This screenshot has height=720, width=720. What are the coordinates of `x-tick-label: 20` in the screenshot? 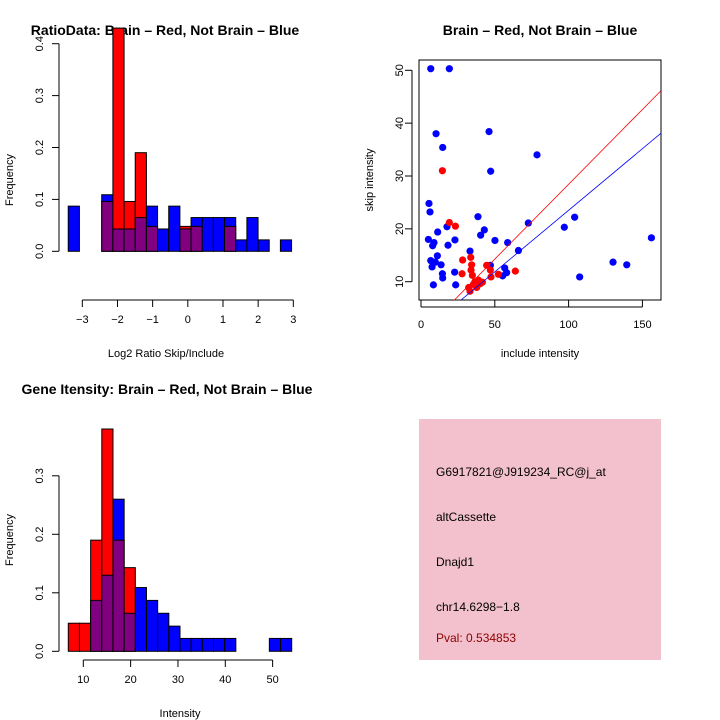 It's located at (131, 680).